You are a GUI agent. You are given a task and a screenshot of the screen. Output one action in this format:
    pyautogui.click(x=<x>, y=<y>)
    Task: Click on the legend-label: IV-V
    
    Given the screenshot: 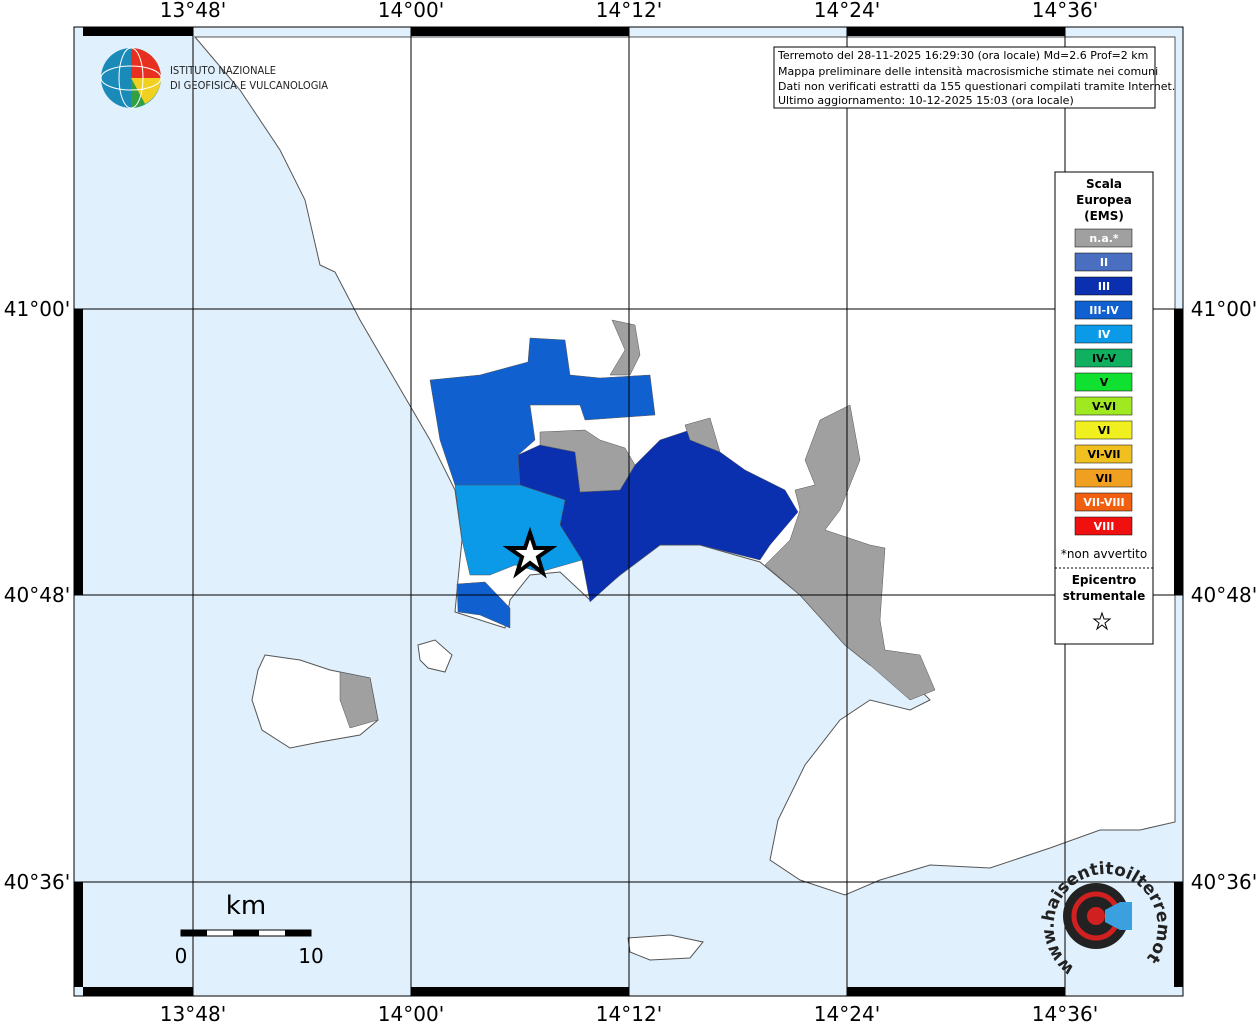 What is the action you would take?
    pyautogui.click(x=1104, y=358)
    